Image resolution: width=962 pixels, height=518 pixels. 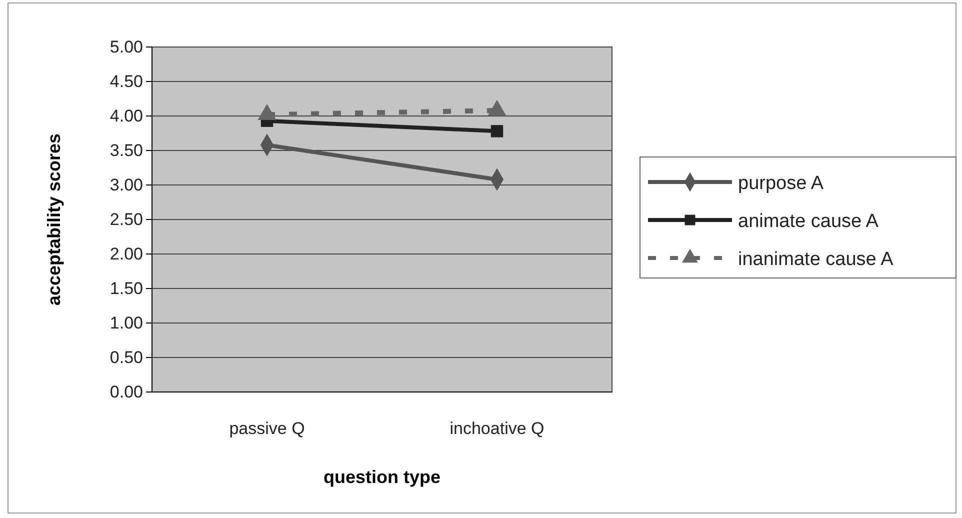 What do you see at coordinates (497, 131) in the screenshot?
I see `point` at bounding box center [497, 131].